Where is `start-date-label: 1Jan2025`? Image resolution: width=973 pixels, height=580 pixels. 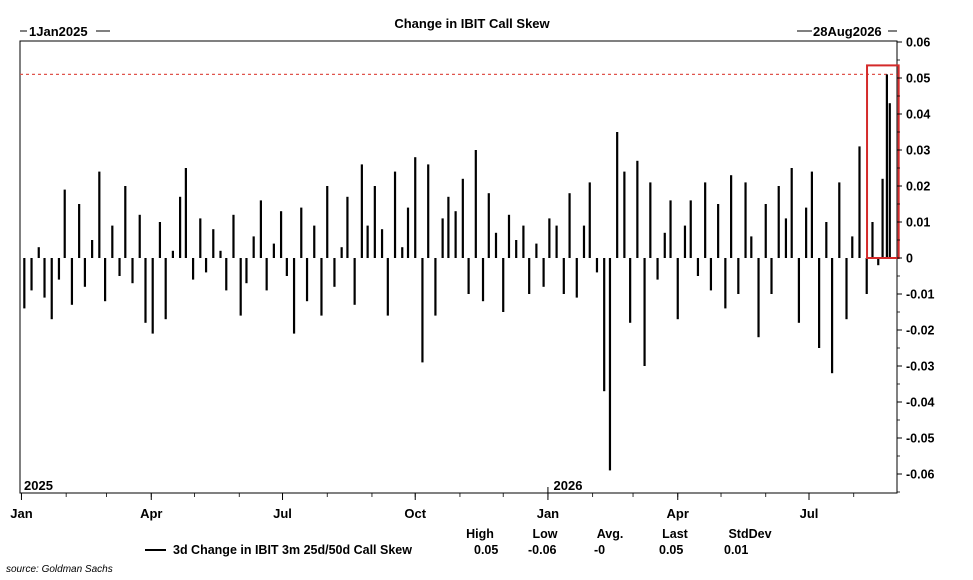 start-date-label: 1Jan2025 is located at coordinates (58, 31).